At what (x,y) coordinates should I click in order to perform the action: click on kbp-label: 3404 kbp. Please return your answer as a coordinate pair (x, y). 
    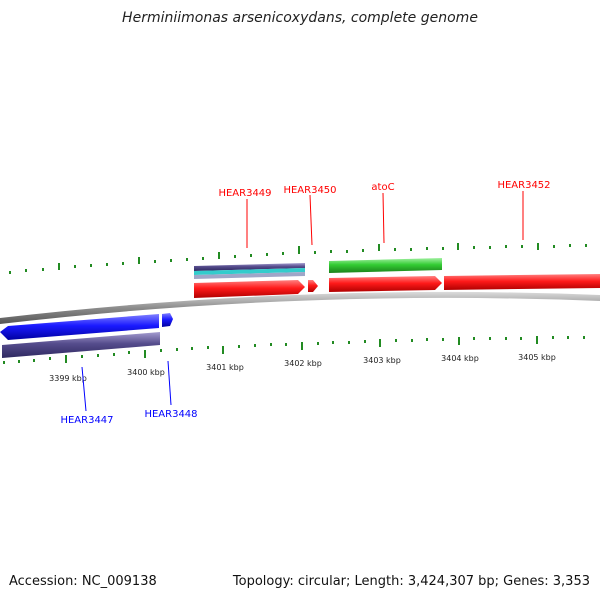
    Looking at the image, I should click on (460, 358).